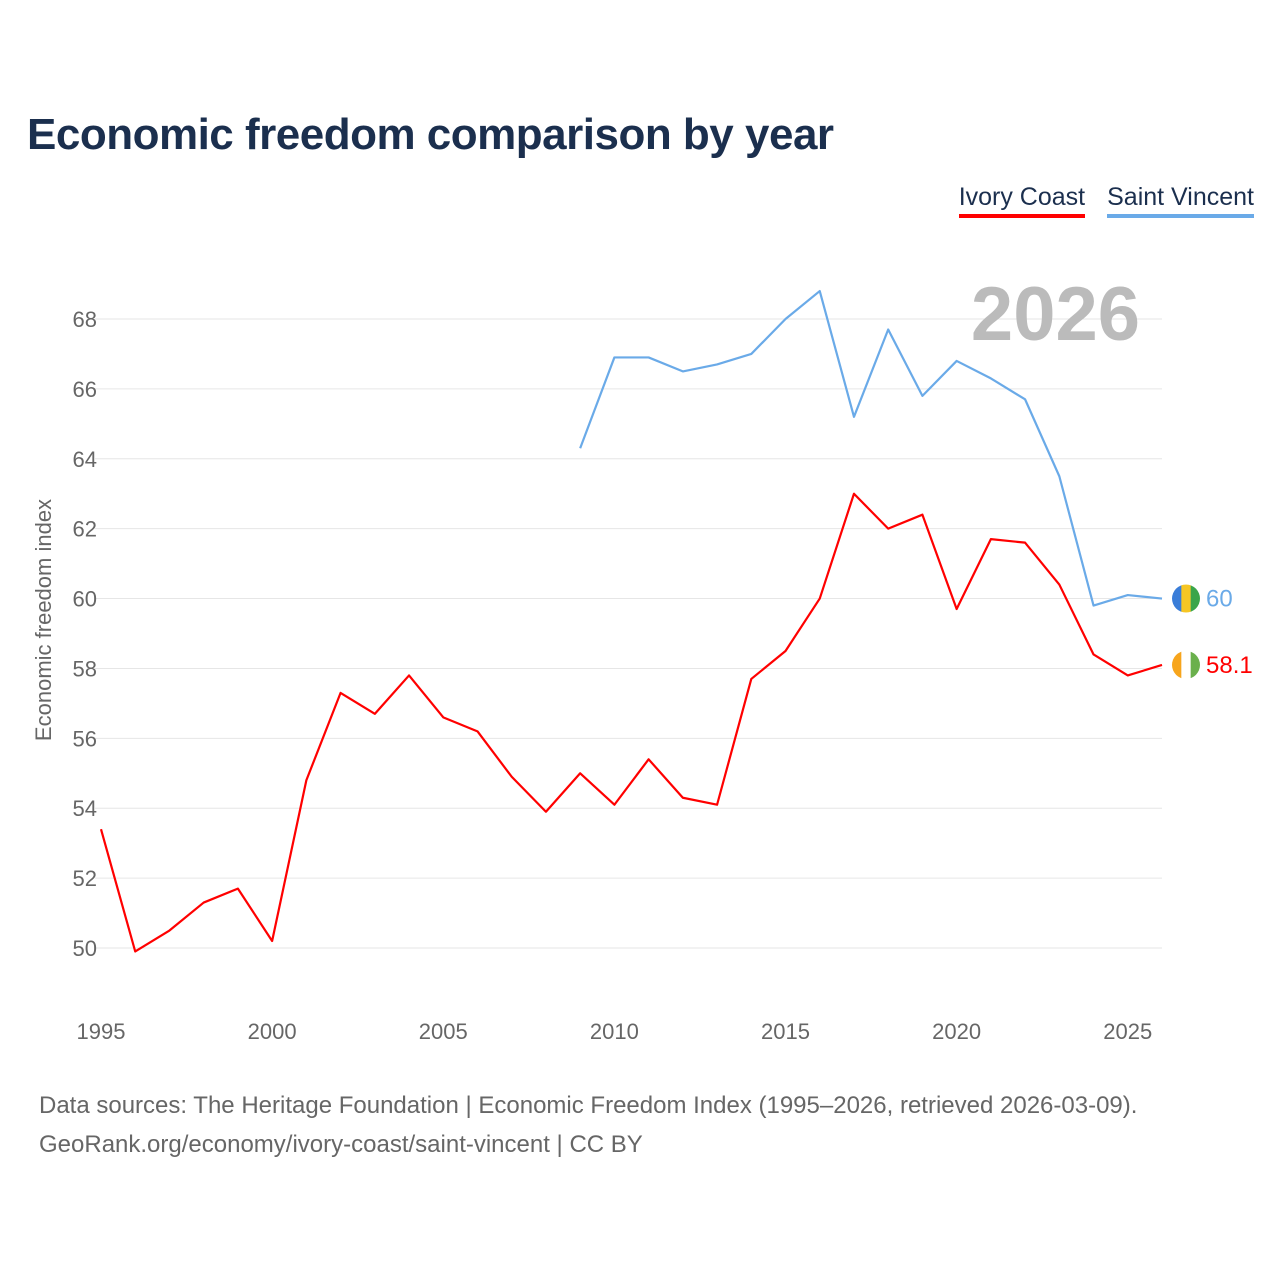 This screenshot has width=1280, height=1280. I want to click on y-tick-label: 58, so click(85, 668).